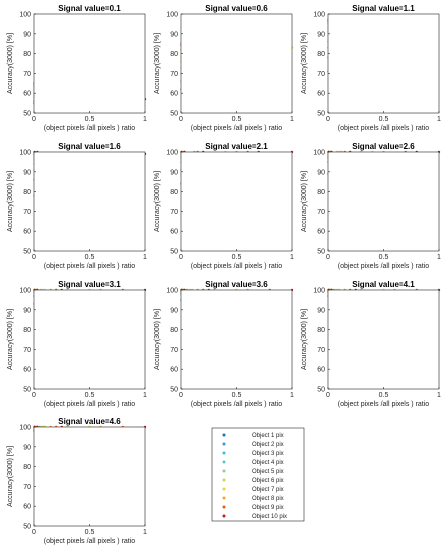 The width and height of the screenshot is (446, 550). What do you see at coordinates (268, 490) in the screenshot?
I see `legend-entry-label: Object 7 pix` at bounding box center [268, 490].